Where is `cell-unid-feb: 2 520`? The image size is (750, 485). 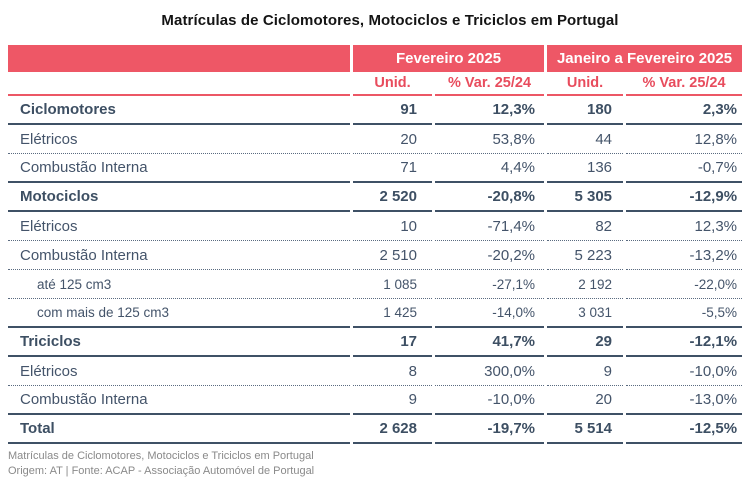 cell-unid-feb: 2 520 is located at coordinates (392, 197).